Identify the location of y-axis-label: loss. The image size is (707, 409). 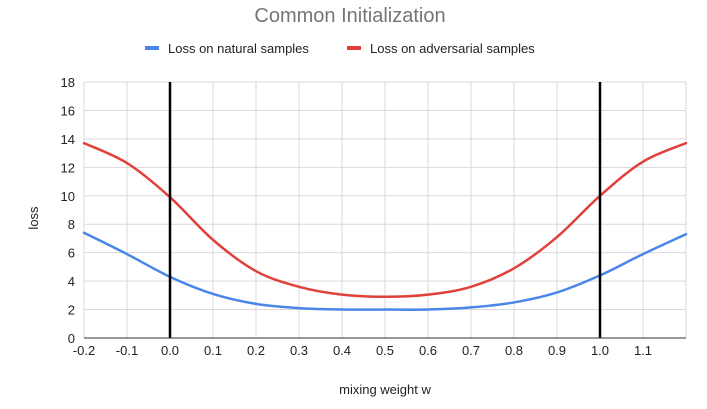
(33, 218).